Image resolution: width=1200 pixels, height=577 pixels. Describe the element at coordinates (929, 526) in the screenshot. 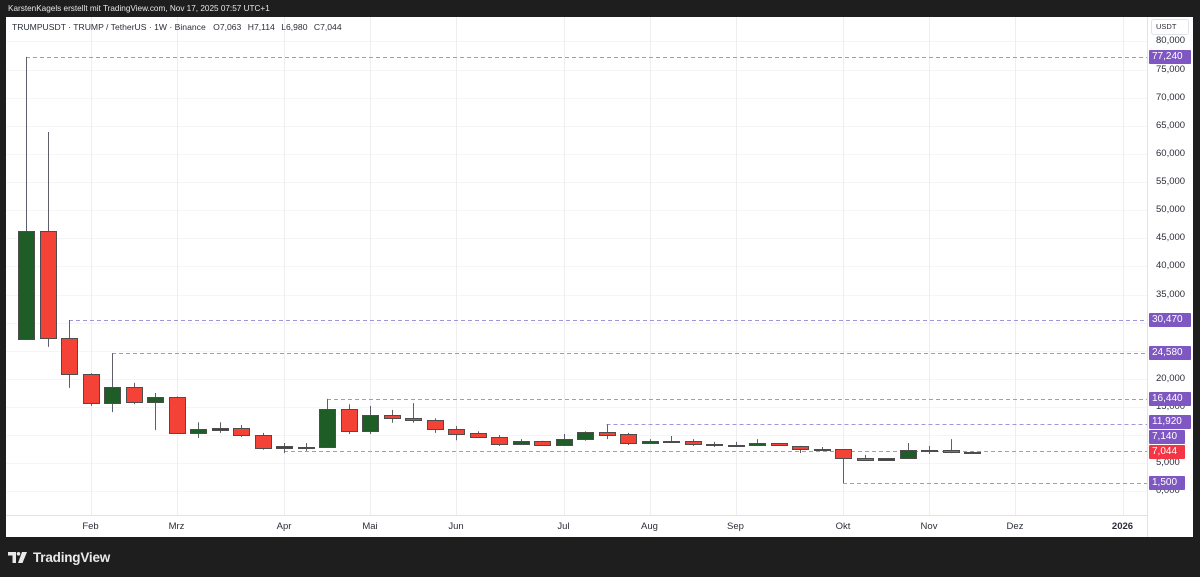

I see `time-tick-label: Nov` at that location.